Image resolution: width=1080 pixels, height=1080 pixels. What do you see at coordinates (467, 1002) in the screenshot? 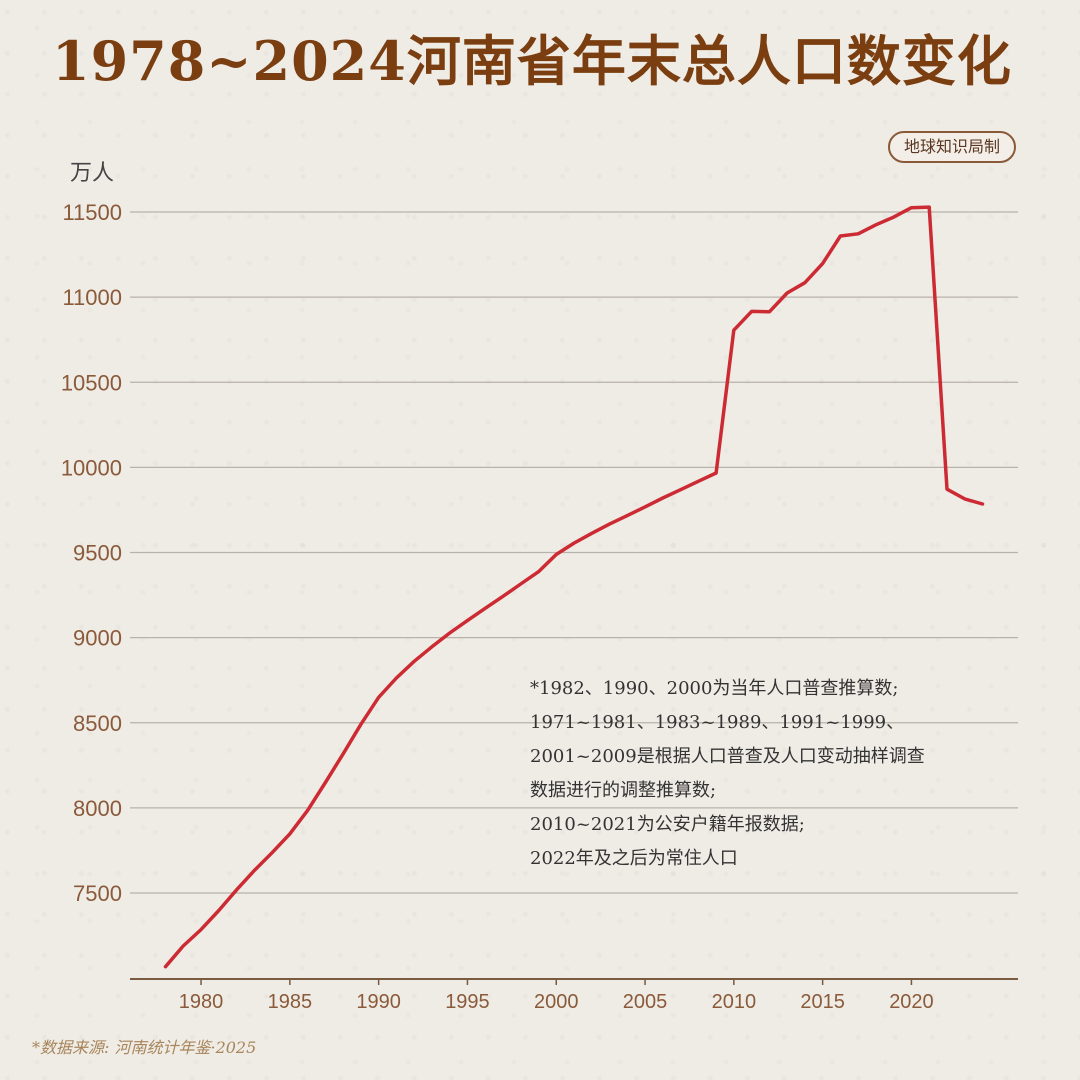
I see `x-tick-label: 1995` at bounding box center [467, 1002].